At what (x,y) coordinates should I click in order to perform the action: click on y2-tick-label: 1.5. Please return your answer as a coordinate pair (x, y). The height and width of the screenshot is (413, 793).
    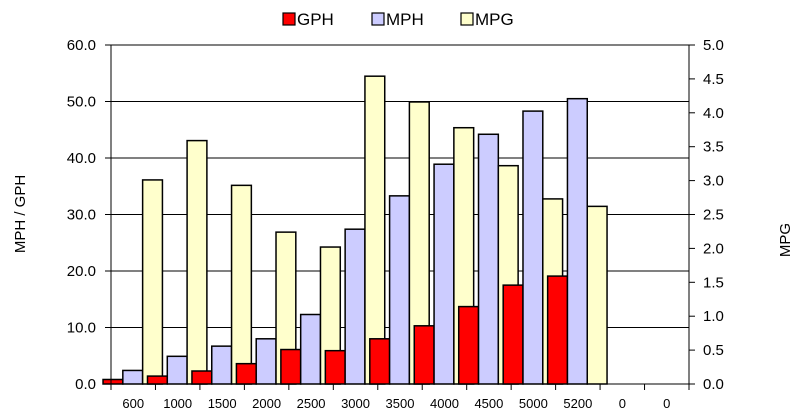
    Looking at the image, I should click on (713, 282).